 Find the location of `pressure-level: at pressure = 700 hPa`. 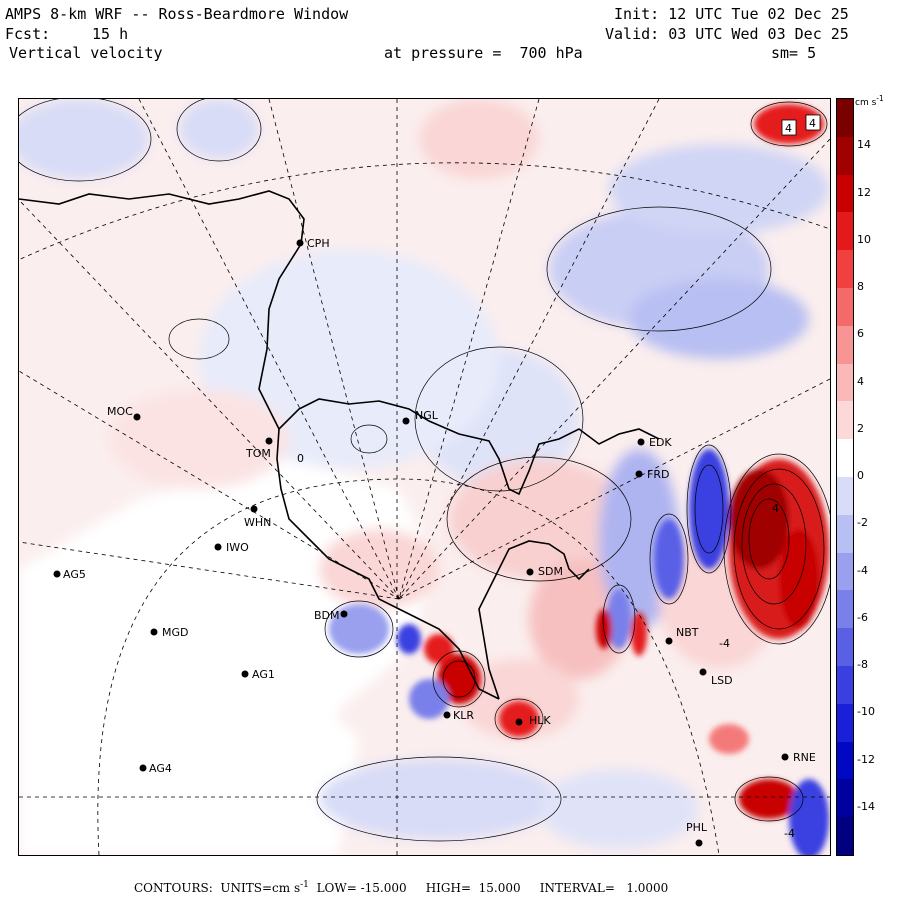

pressure-level: at pressure = 700 hPa is located at coordinates (483, 53).